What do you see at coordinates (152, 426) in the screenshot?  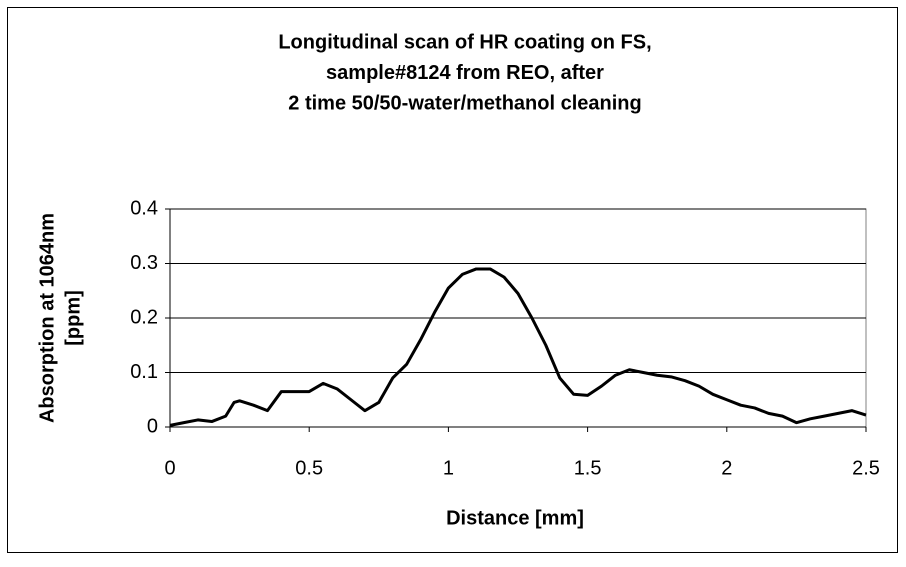 I see `y-tick-label: 0` at bounding box center [152, 426].